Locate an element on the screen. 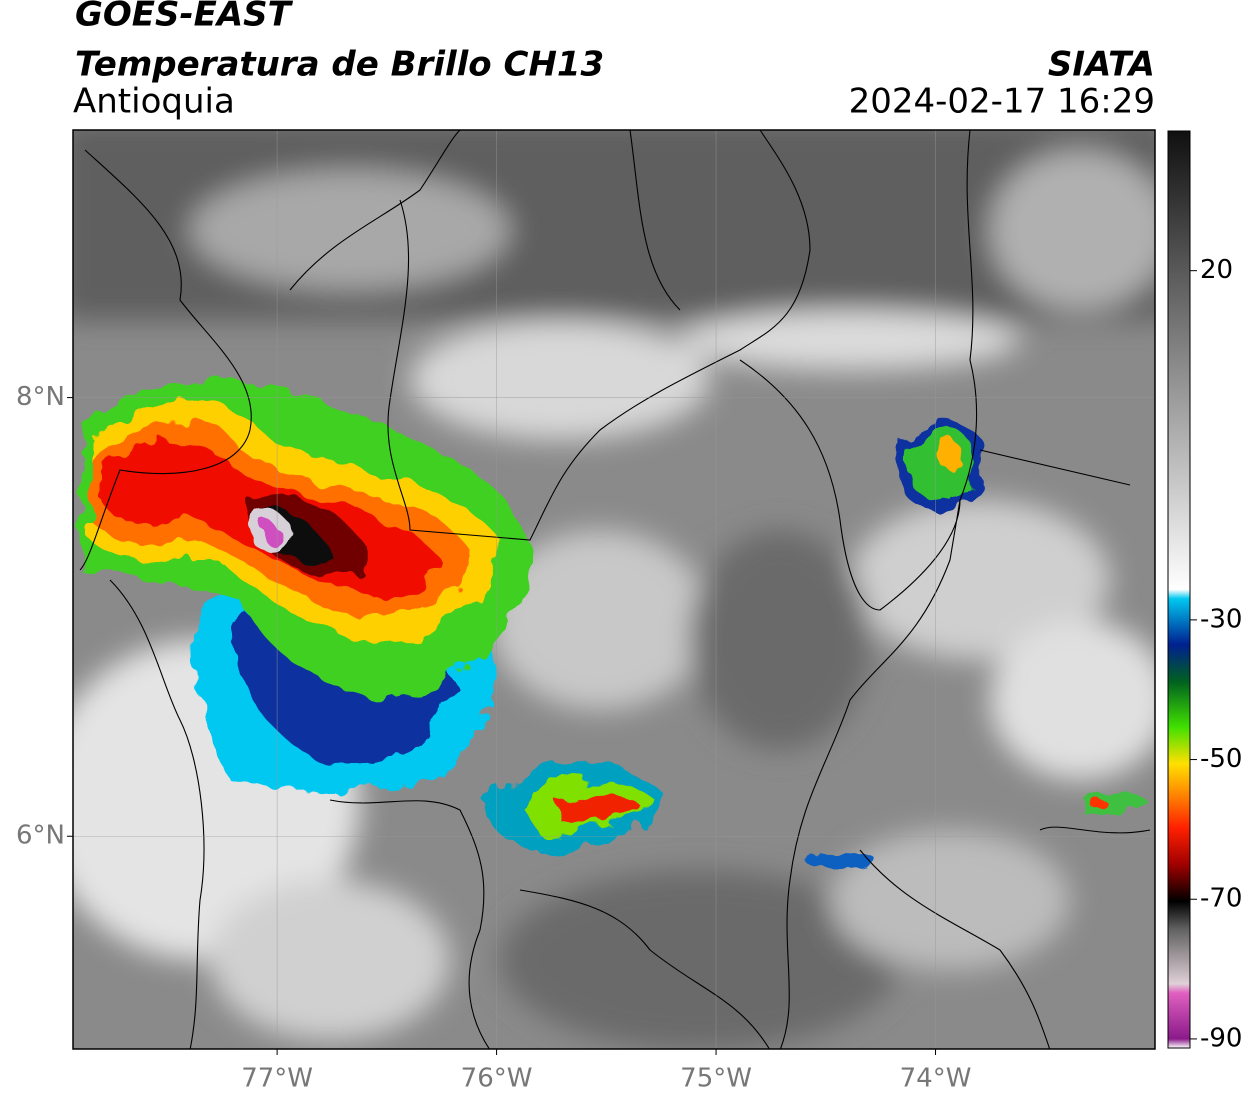 This screenshot has width=1252, height=1103. colorbar-tick-label: -70 is located at coordinates (1221, 899).